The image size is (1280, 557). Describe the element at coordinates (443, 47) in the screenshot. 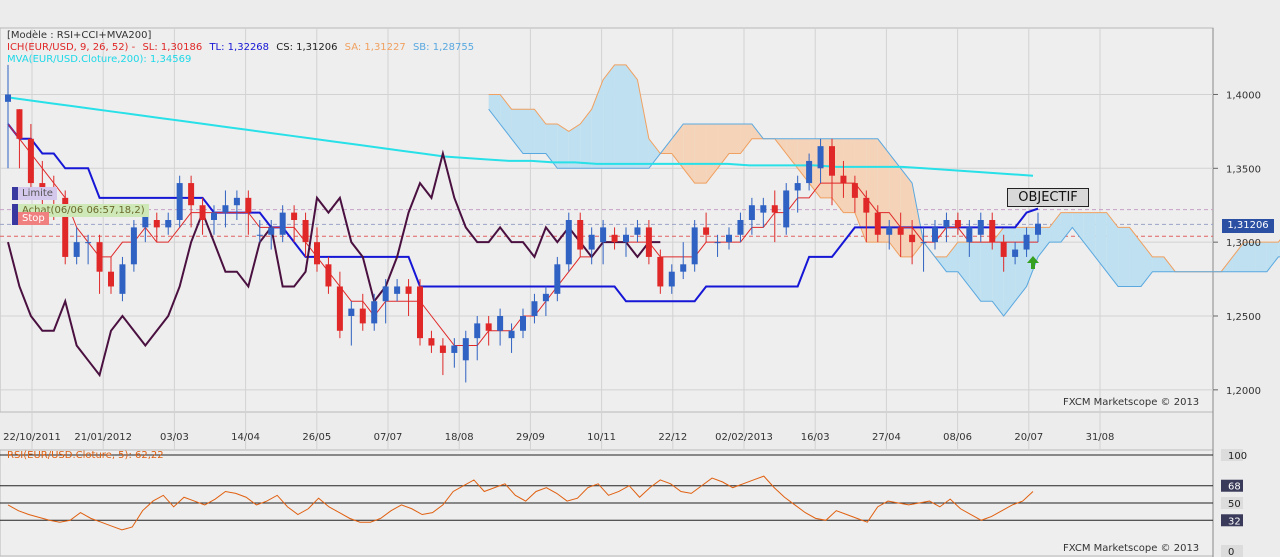

I see `sb-value: SB: 1,28755` at that location.